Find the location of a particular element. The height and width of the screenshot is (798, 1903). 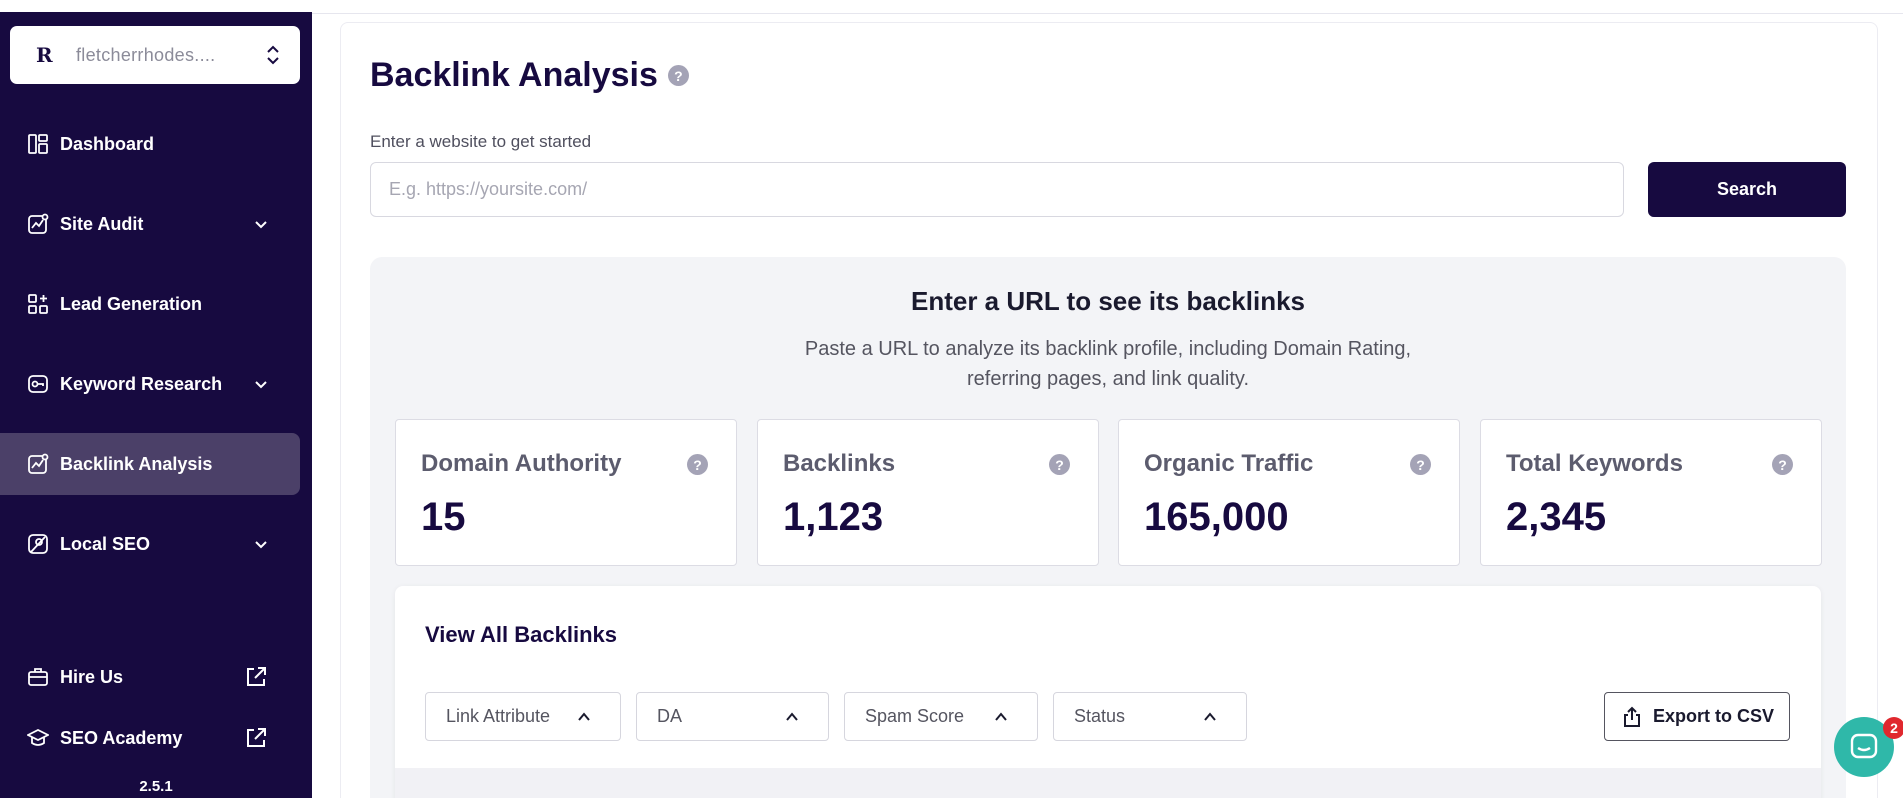

sidebar-item-label: Hire Us is located at coordinates (92, 676).